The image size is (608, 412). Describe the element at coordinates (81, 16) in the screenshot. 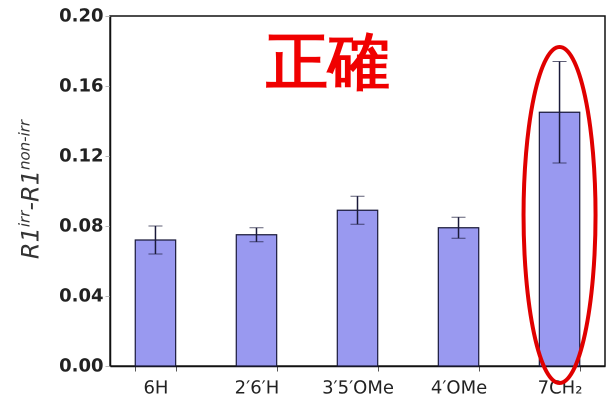

I see `y-tick-label: 0.20` at that location.